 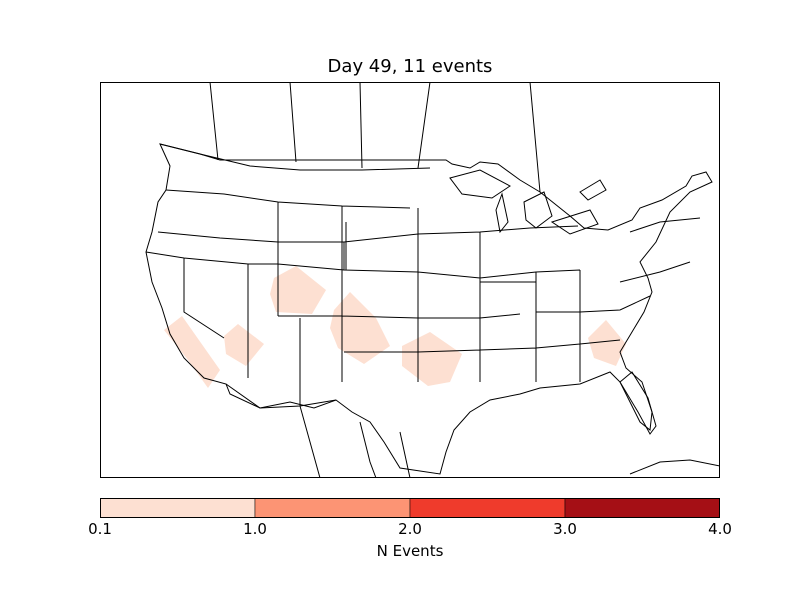 What do you see at coordinates (298, 290) in the screenshot?
I see `event-area-utah` at bounding box center [298, 290].